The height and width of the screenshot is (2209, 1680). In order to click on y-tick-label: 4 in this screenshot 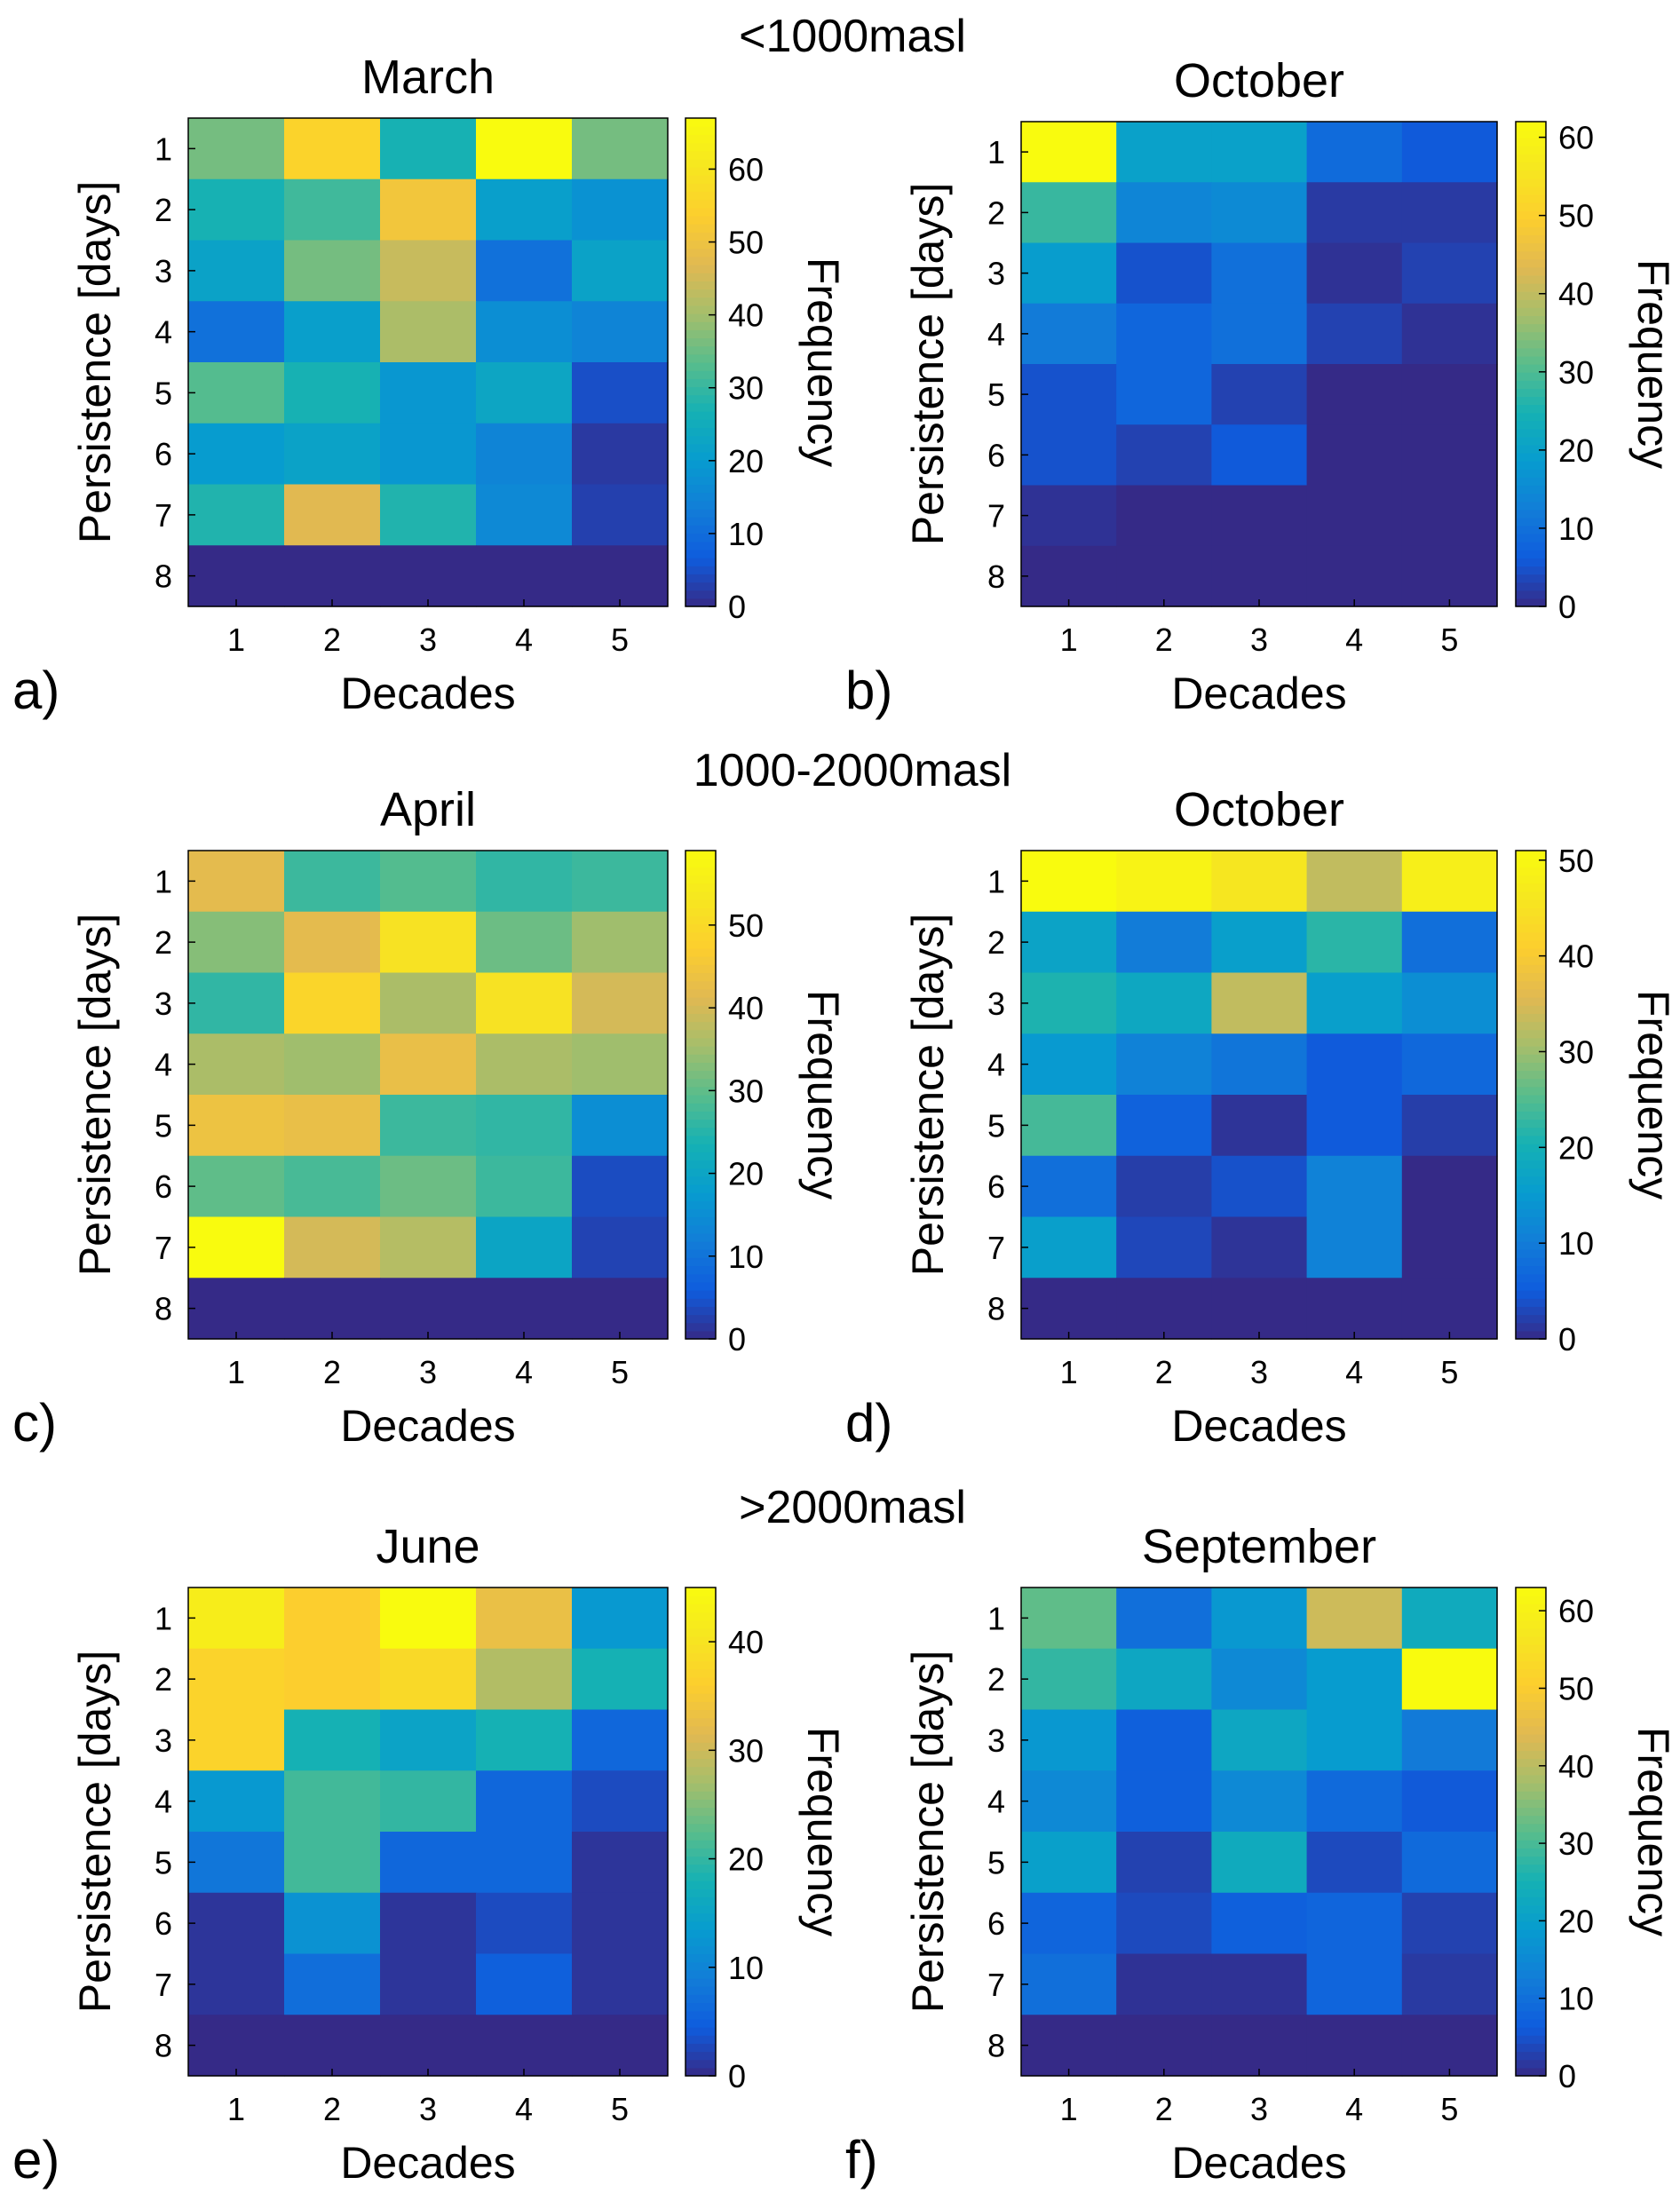, I will do `click(996, 334)`.